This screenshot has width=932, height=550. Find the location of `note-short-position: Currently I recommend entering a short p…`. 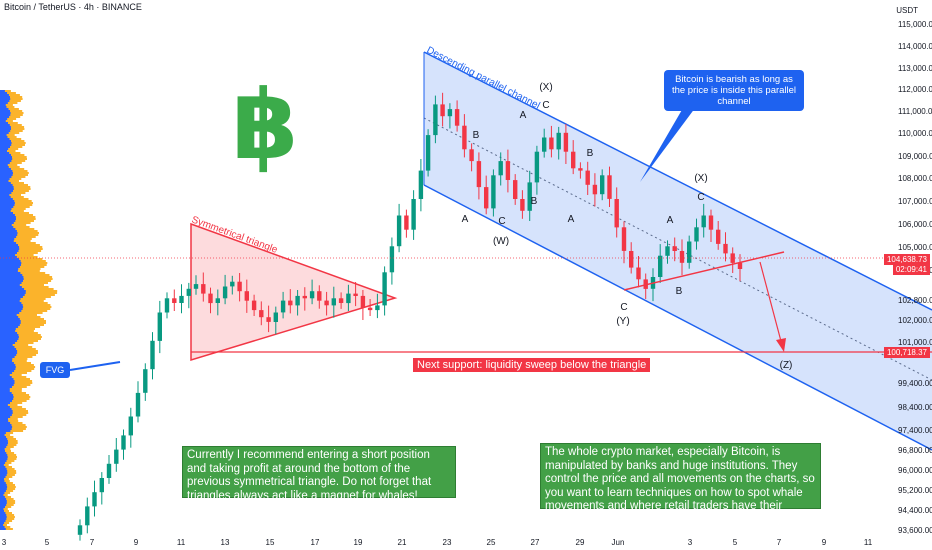

note-short-position: Currently I recommend entering a short p… is located at coordinates (319, 474).